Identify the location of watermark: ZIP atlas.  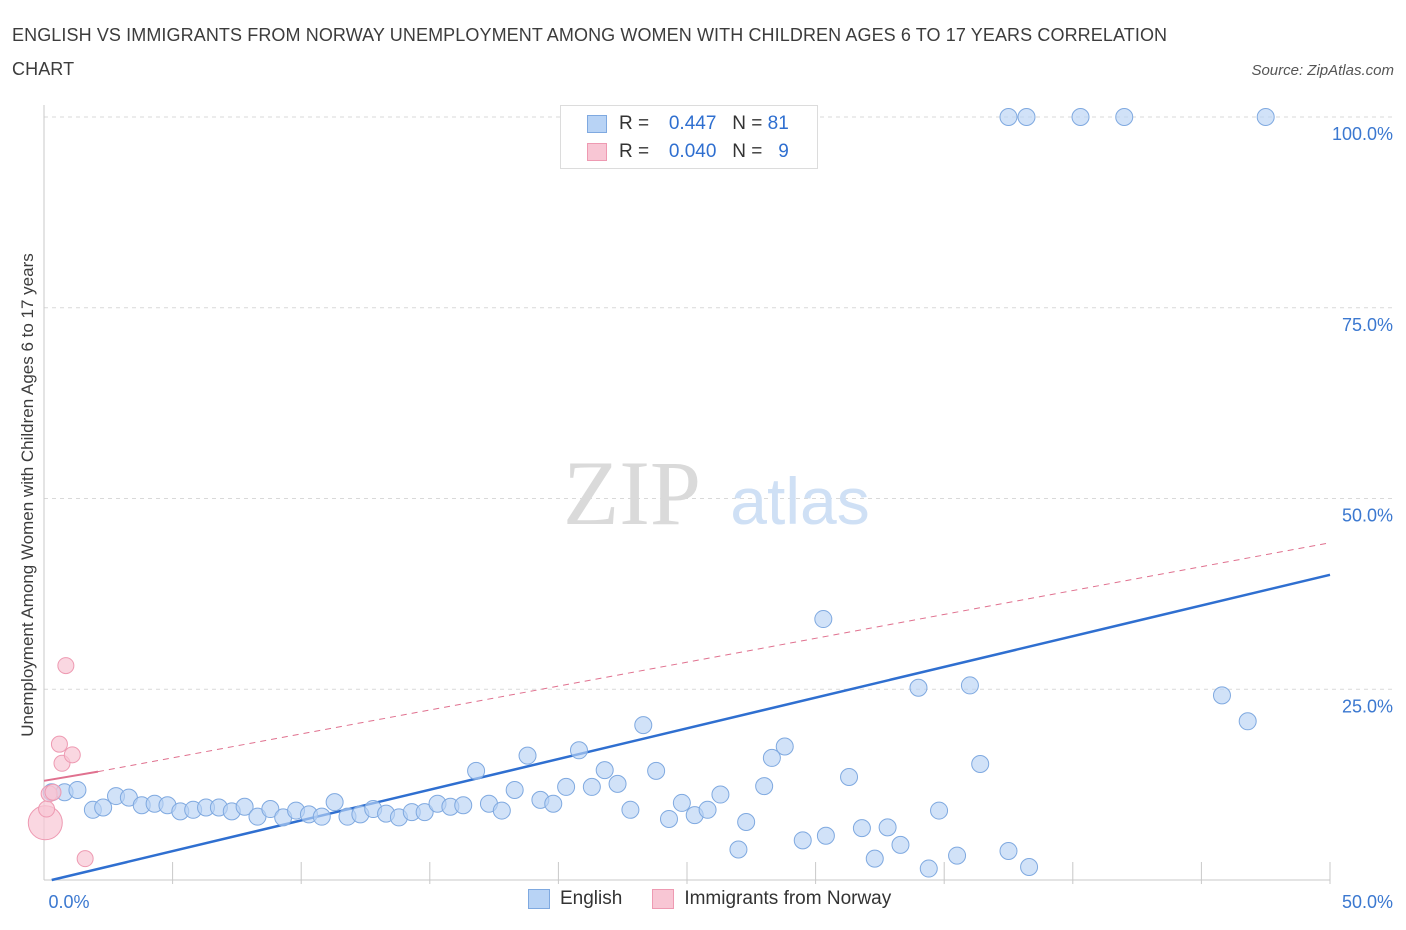
(716, 493).